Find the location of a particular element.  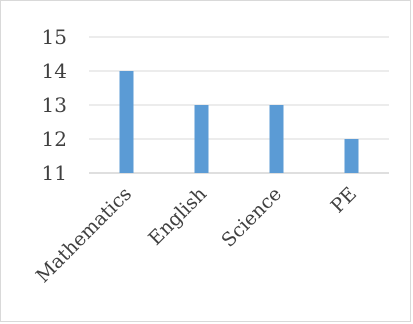

bar-mathematics is located at coordinates (126, 122).